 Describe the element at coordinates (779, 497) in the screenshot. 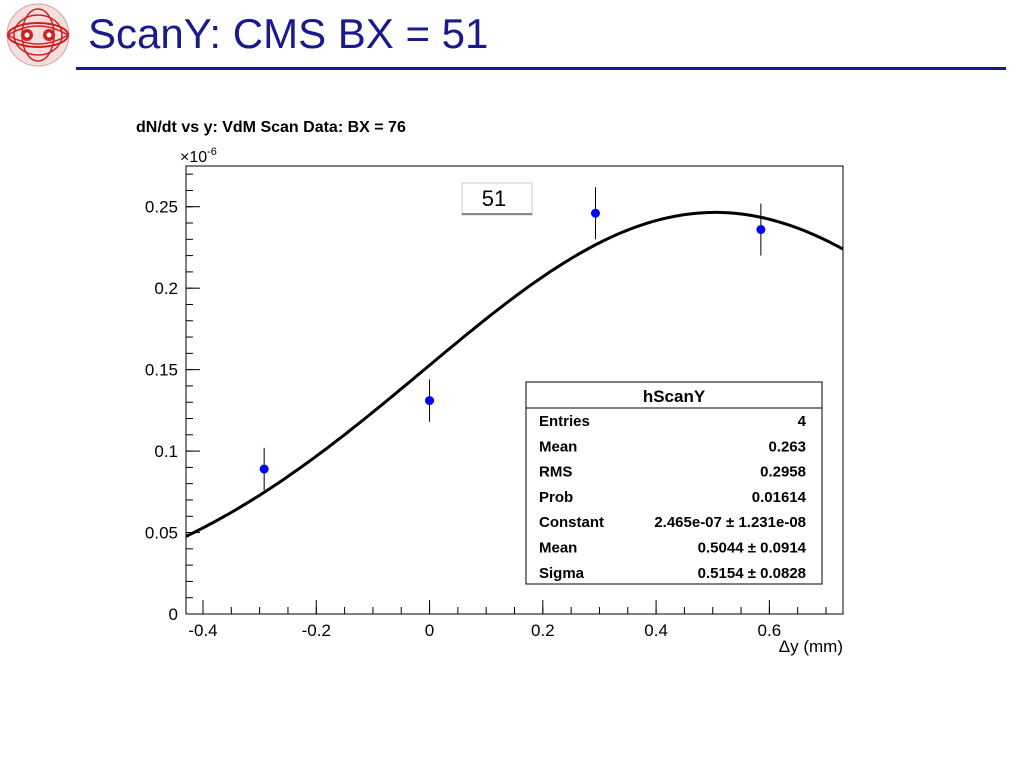

I see `stats-row-value: 0.01614` at that location.